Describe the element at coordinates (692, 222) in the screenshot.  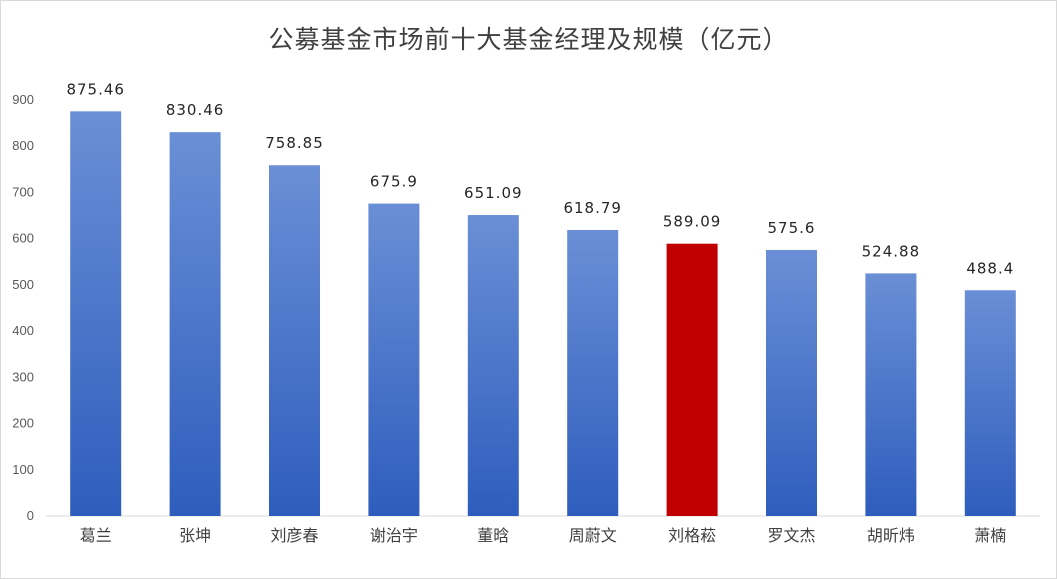
I see `data-label: 589.09` at that location.